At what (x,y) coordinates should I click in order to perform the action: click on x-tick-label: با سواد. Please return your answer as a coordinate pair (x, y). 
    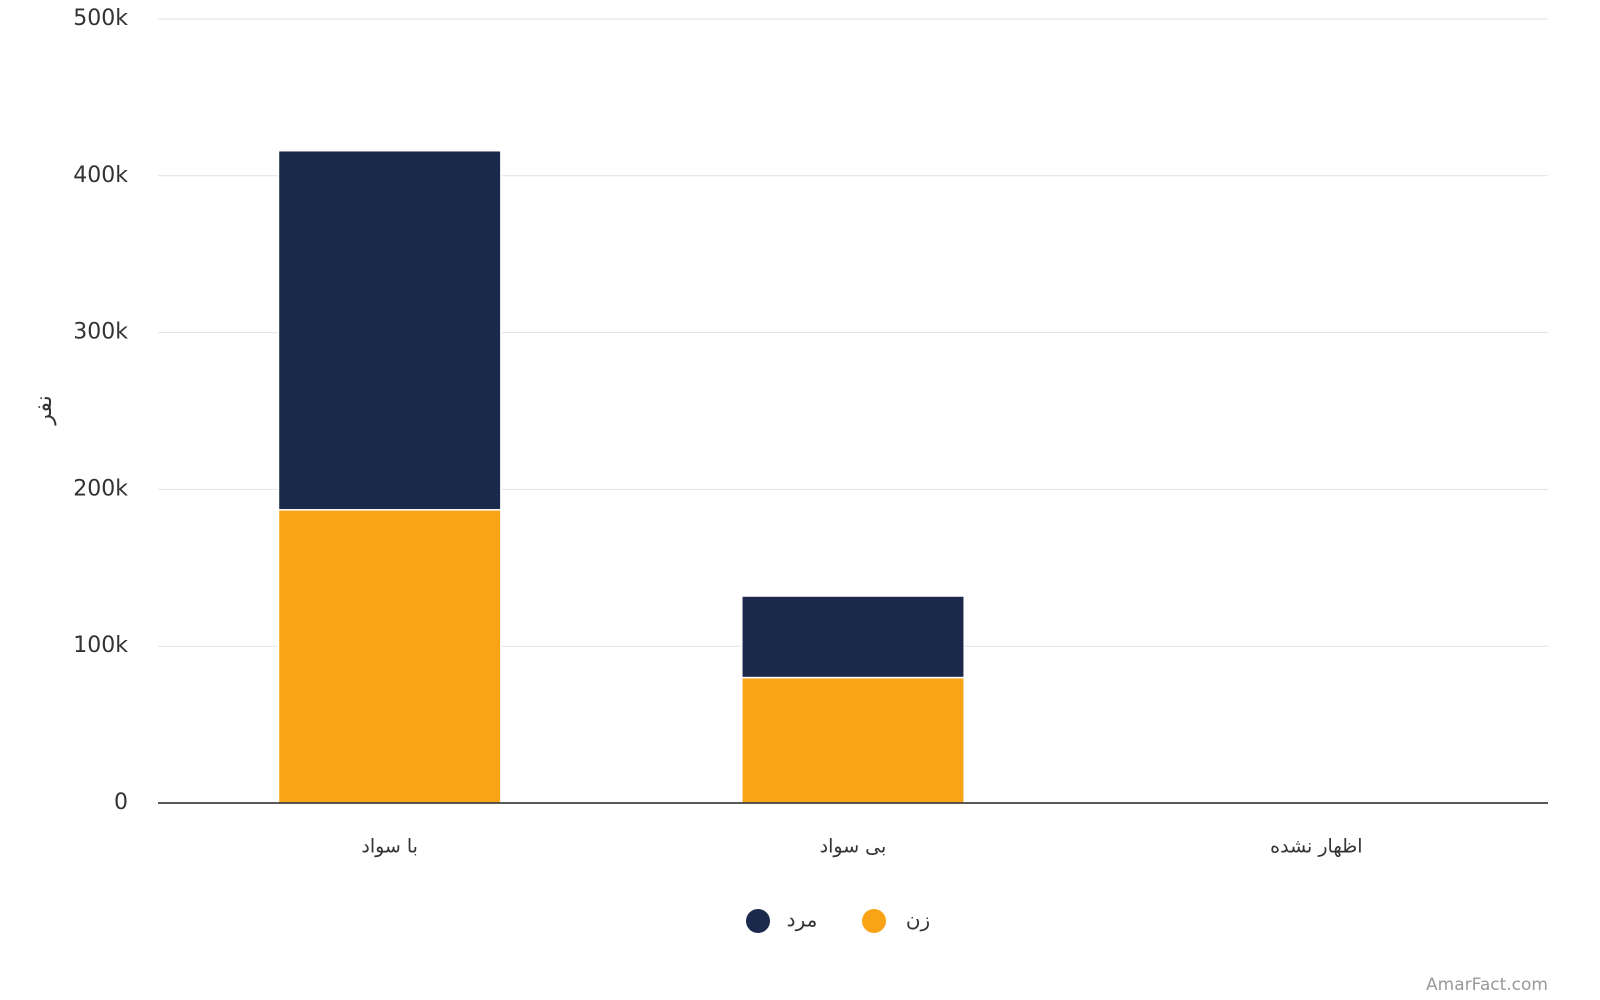
    Looking at the image, I should click on (389, 847).